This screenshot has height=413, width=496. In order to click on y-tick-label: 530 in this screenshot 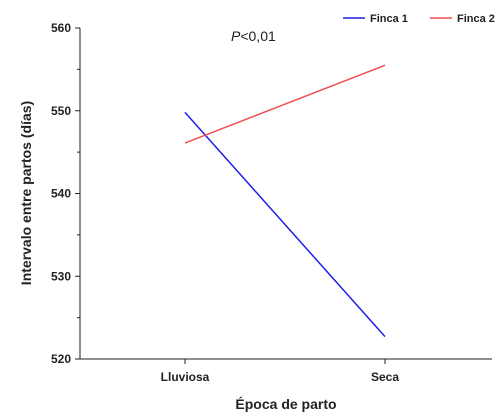, I will do `click(61, 276)`.